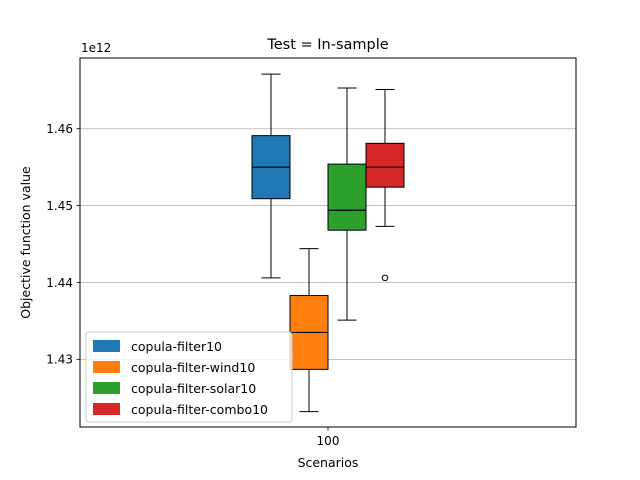  Describe the element at coordinates (59, 206) in the screenshot. I see `y-tick-label: 1.45` at that location.